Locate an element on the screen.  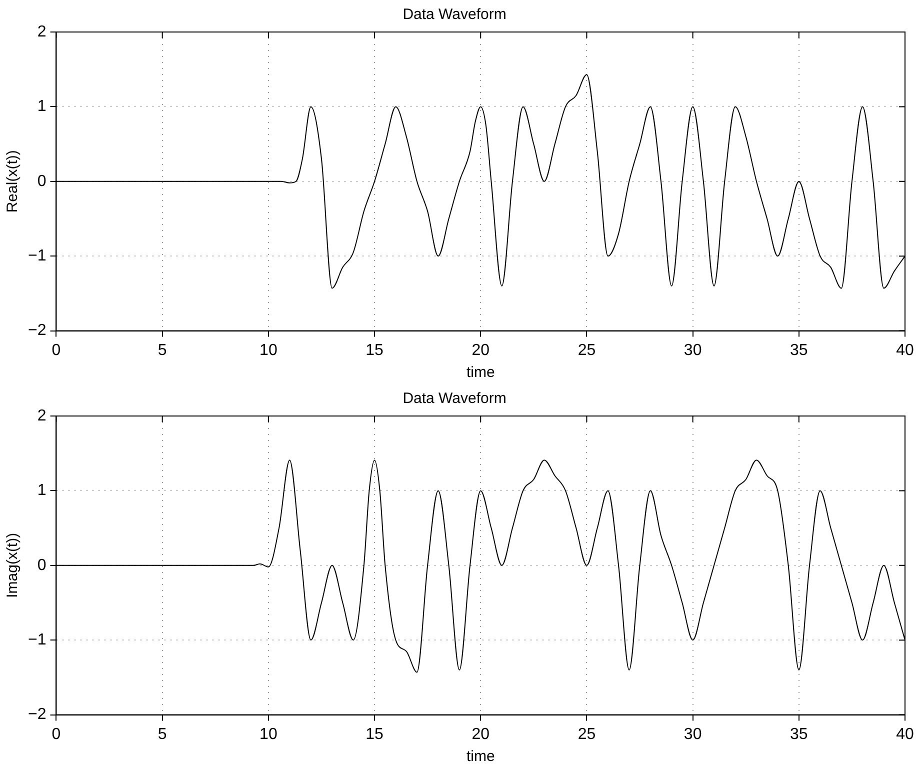
y-axis-title: Real(x(t)) is located at coordinates (13, 181).